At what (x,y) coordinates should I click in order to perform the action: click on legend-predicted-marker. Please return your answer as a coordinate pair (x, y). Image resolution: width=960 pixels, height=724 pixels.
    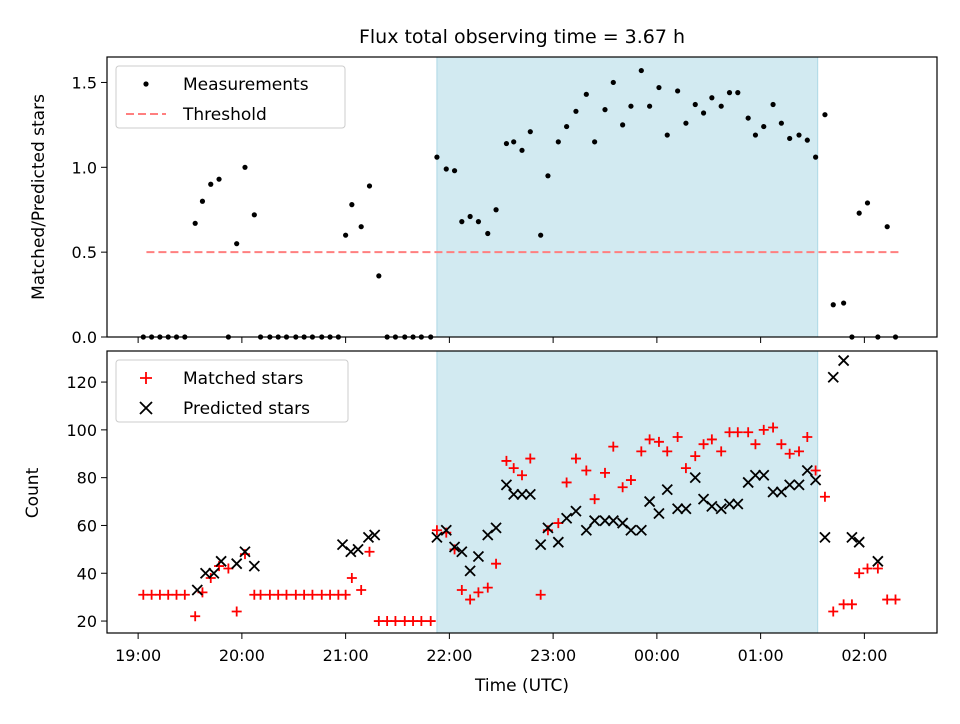
    Looking at the image, I should click on (146, 408).